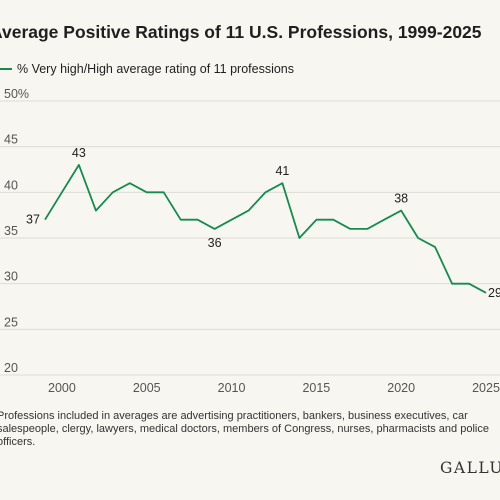 Image resolution: width=500 pixels, height=500 pixels. I want to click on y-tick-label-50: 50%, so click(16, 94).